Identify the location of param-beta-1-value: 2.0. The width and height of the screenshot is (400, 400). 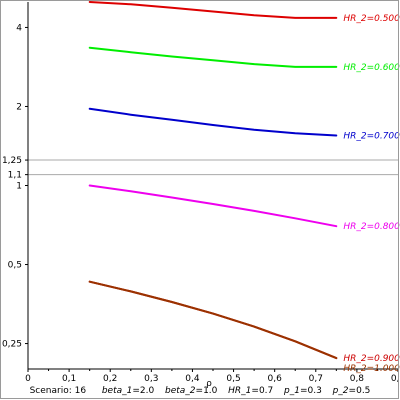
(147, 391).